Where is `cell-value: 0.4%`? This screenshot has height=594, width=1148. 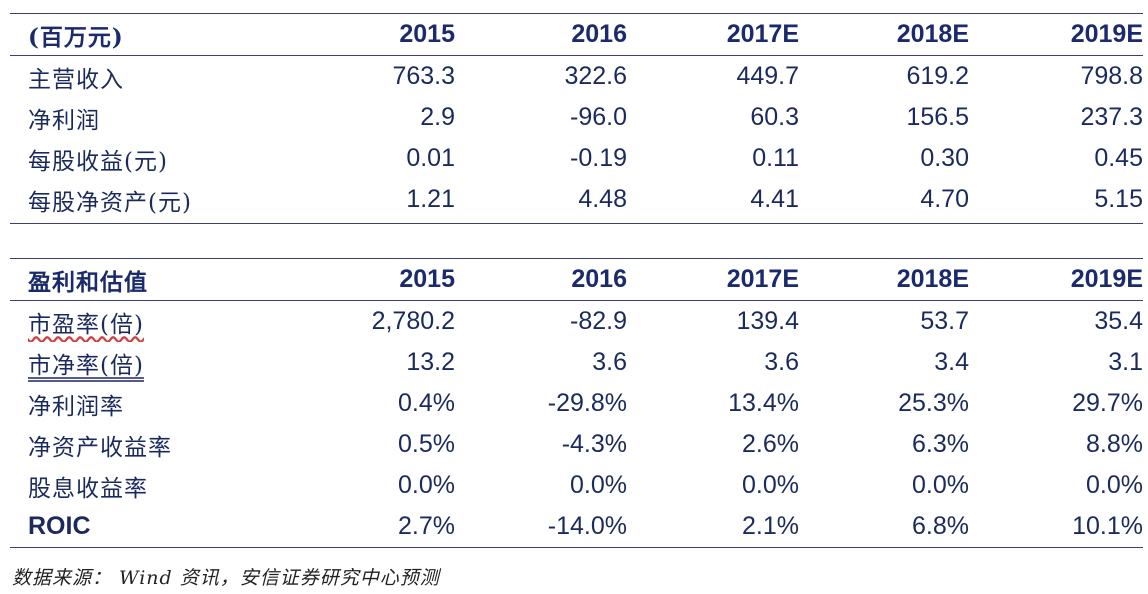
cell-value: 0.4% is located at coordinates (426, 403).